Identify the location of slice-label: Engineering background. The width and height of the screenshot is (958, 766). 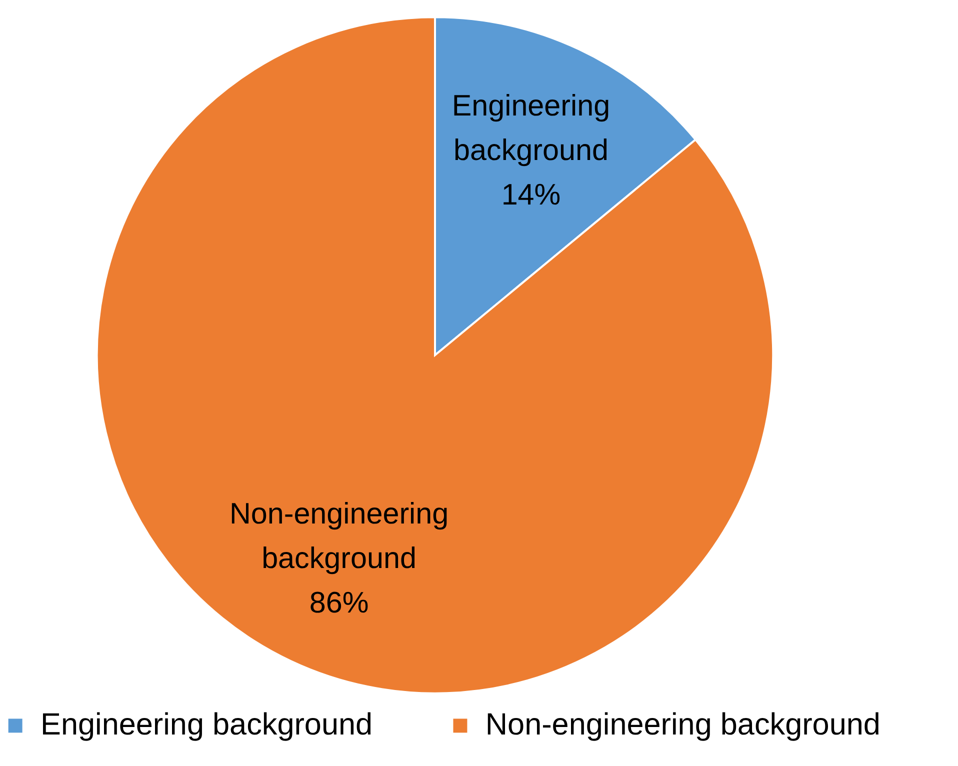
(531, 129).